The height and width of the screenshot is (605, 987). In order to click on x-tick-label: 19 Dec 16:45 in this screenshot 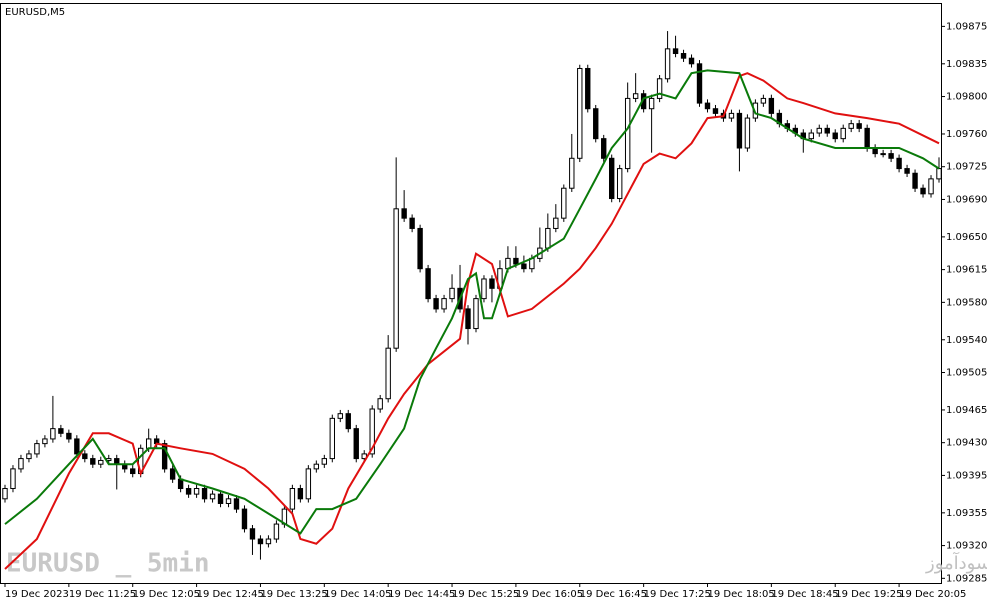, I will do `click(613, 594)`.